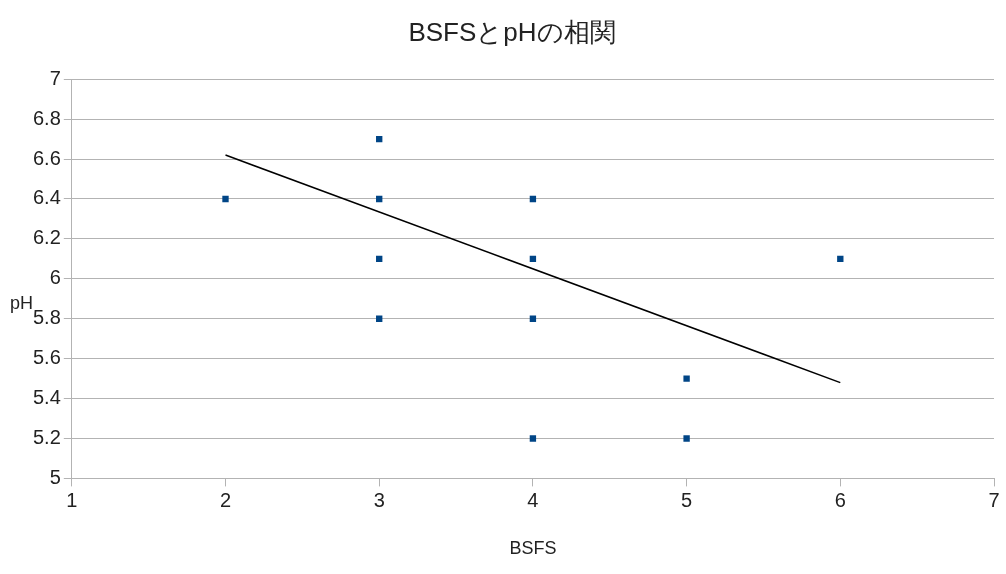 The image size is (1006, 574). What do you see at coordinates (512, 31) in the screenshot?
I see `chart-title: BSFSとpHの相関` at bounding box center [512, 31].